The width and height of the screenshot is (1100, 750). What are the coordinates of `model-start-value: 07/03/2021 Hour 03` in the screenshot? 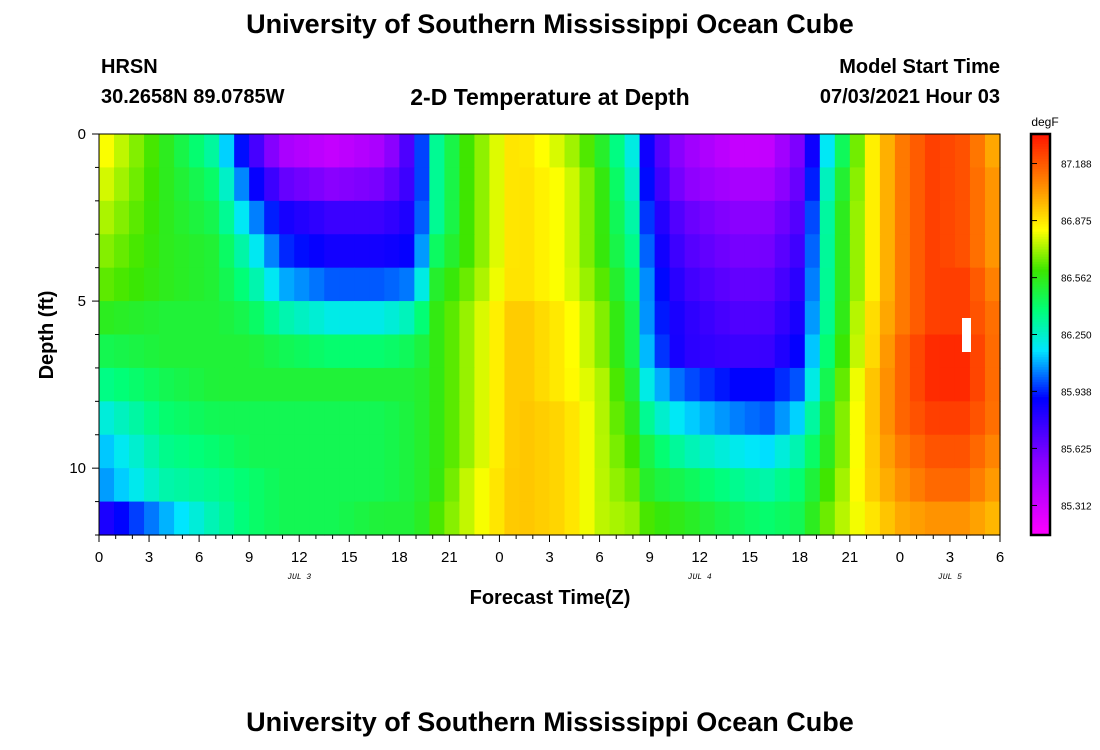 It's located at (909, 97).